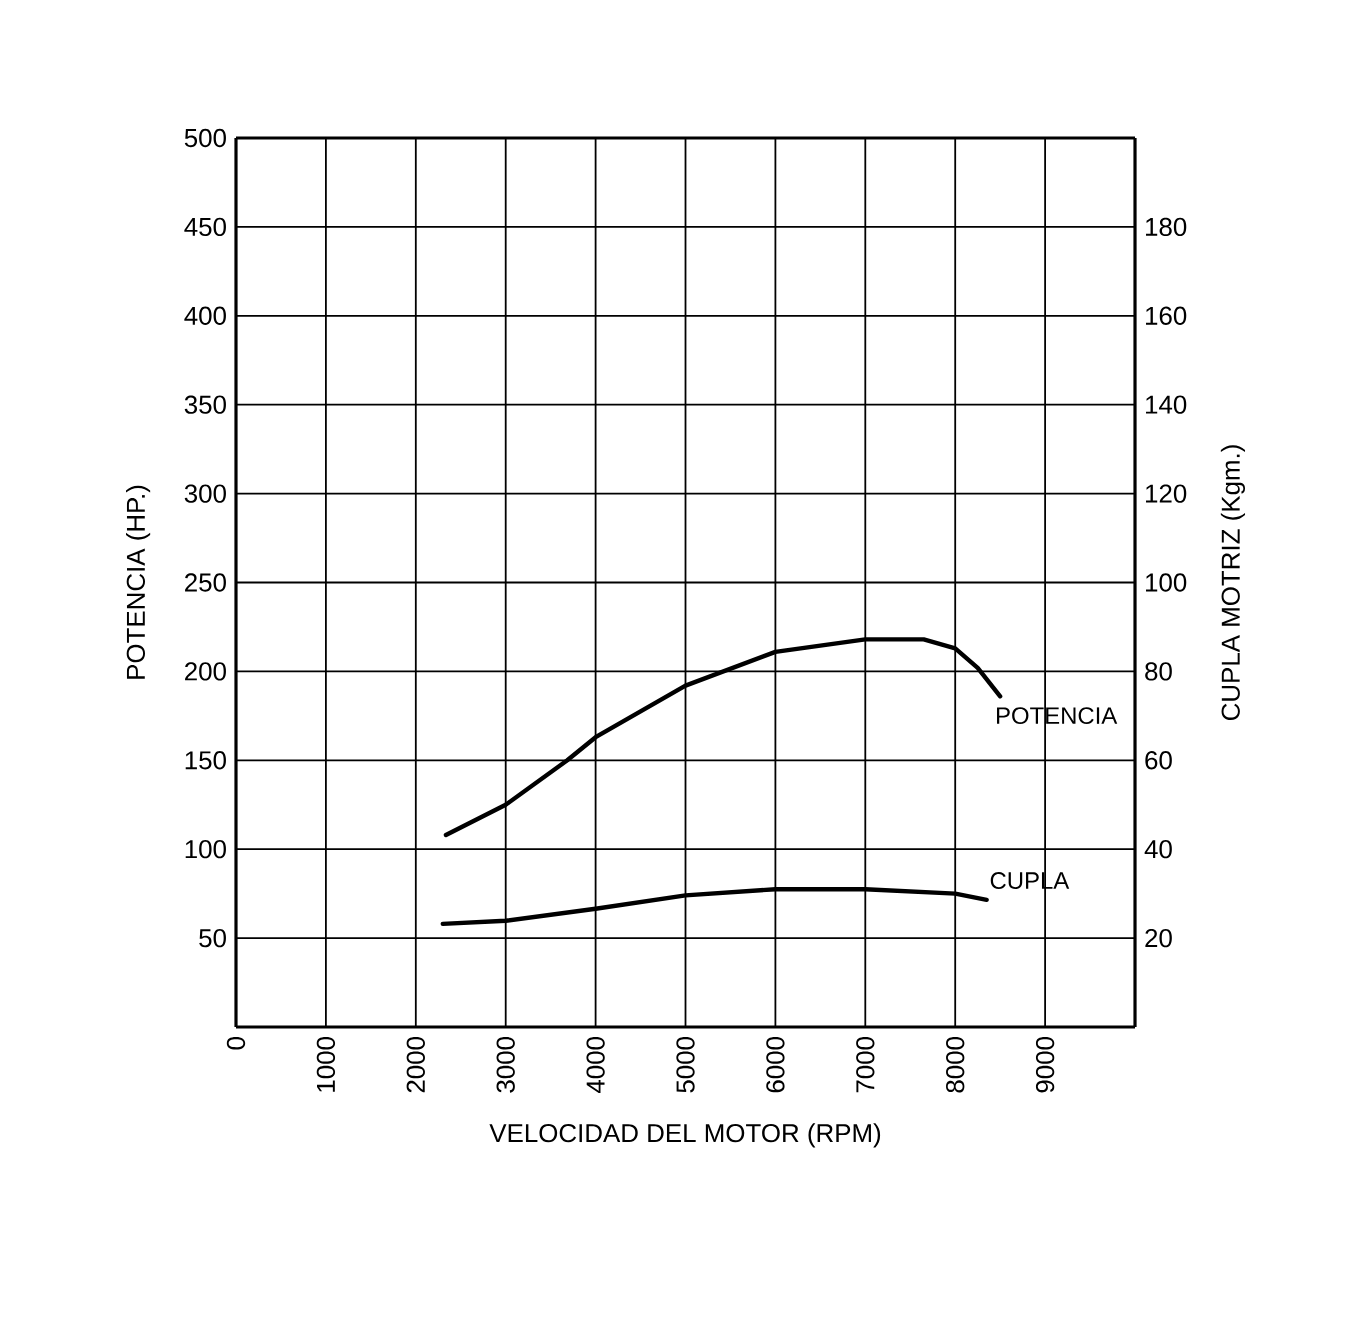  What do you see at coordinates (205, 671) in the screenshot?
I see `y-tick-label: 200` at bounding box center [205, 671].